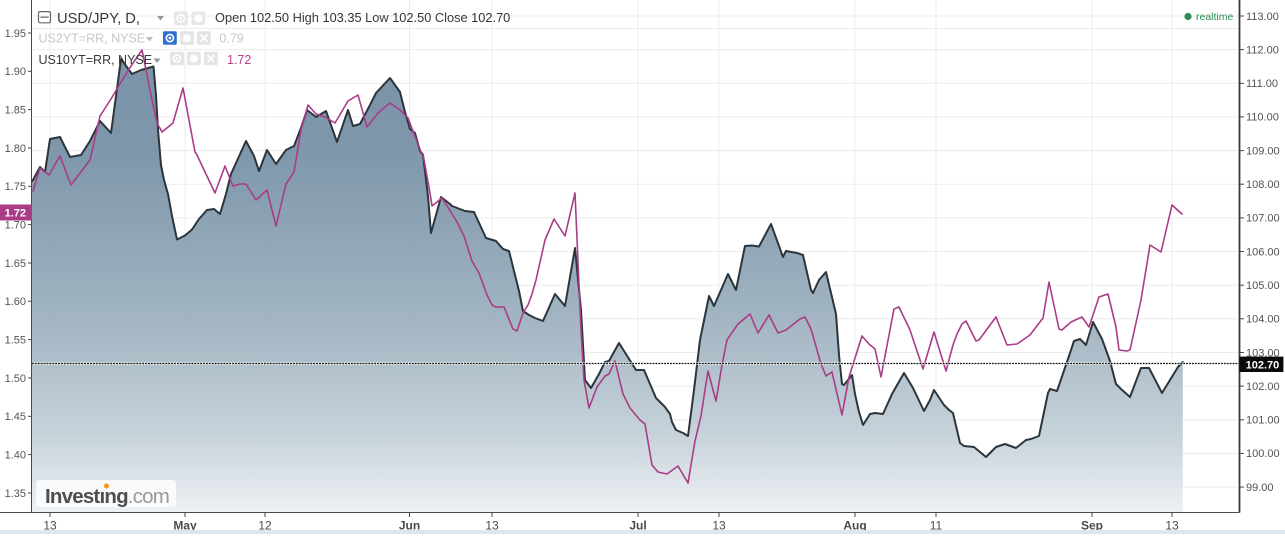 The image size is (1285, 539). What do you see at coordinates (15, 340) in the screenshot?
I see `svg-text: 1.55` at bounding box center [15, 340].